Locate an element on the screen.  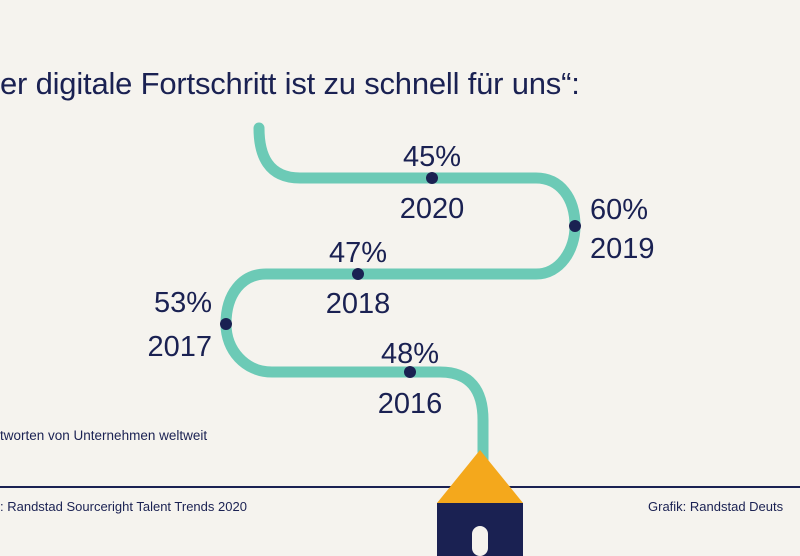
year-label-2017: 2017 is located at coordinates (179, 347).